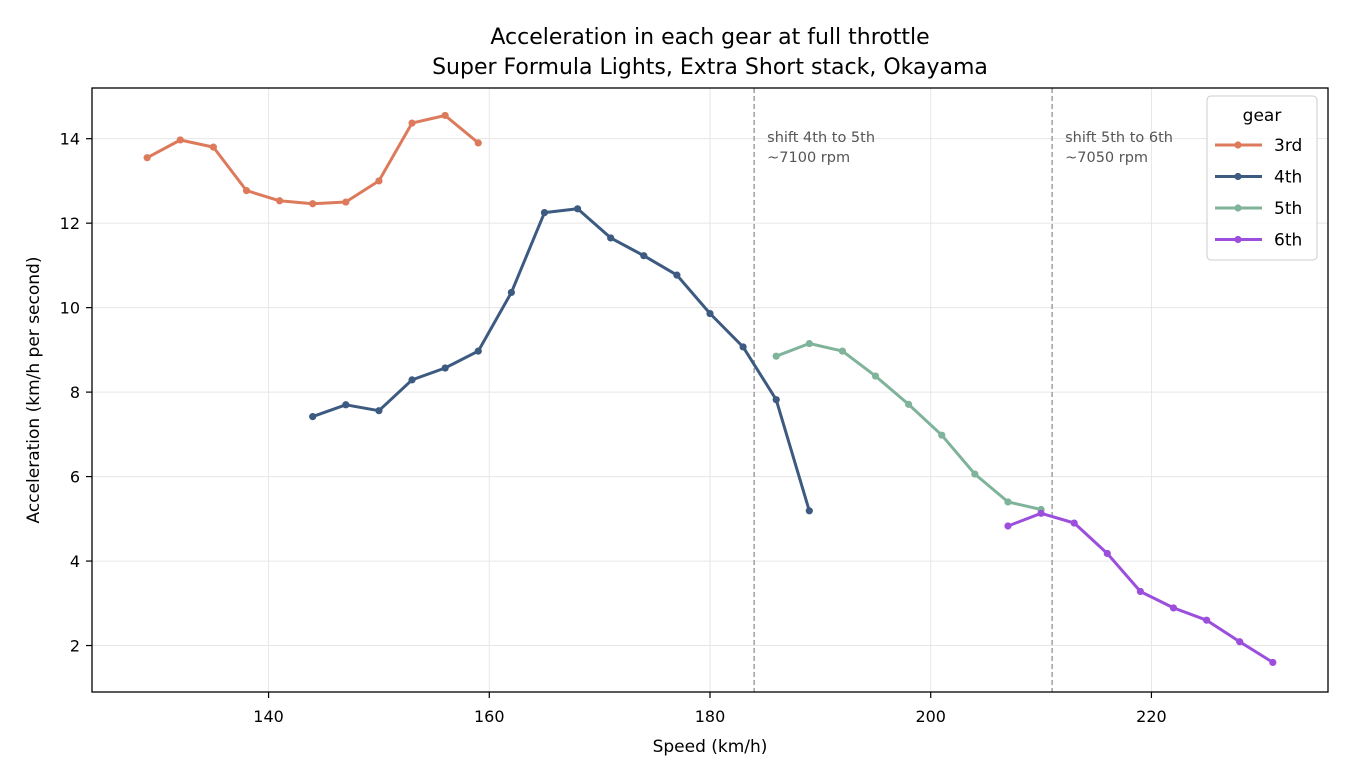 This screenshot has width=1350, height=780. I want to click on x-tick-label: 140, so click(268, 716).